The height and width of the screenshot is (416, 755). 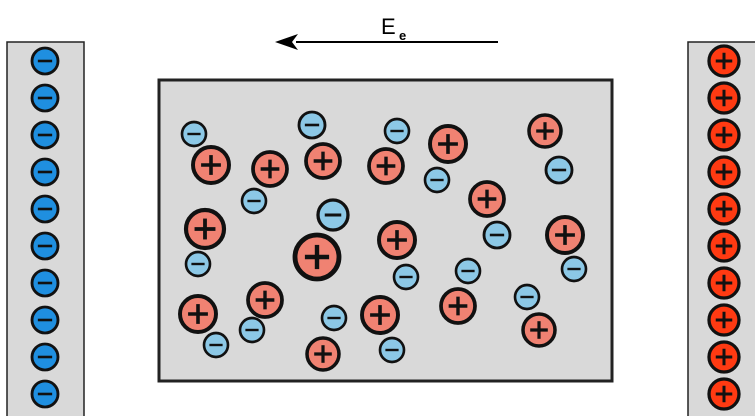 What do you see at coordinates (45, 227) in the screenshot?
I see `left-plate-charges` at bounding box center [45, 227].